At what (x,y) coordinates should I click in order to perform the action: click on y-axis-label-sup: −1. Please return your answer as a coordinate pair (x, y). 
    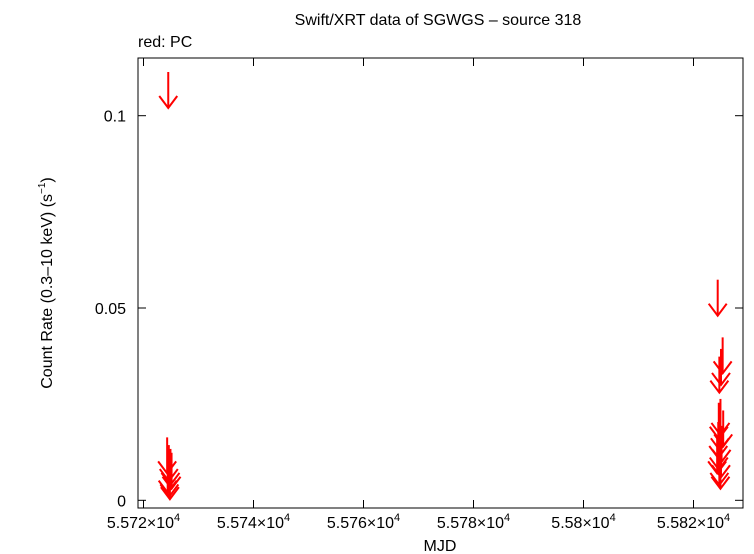
    Looking at the image, I should click on (42, 188).